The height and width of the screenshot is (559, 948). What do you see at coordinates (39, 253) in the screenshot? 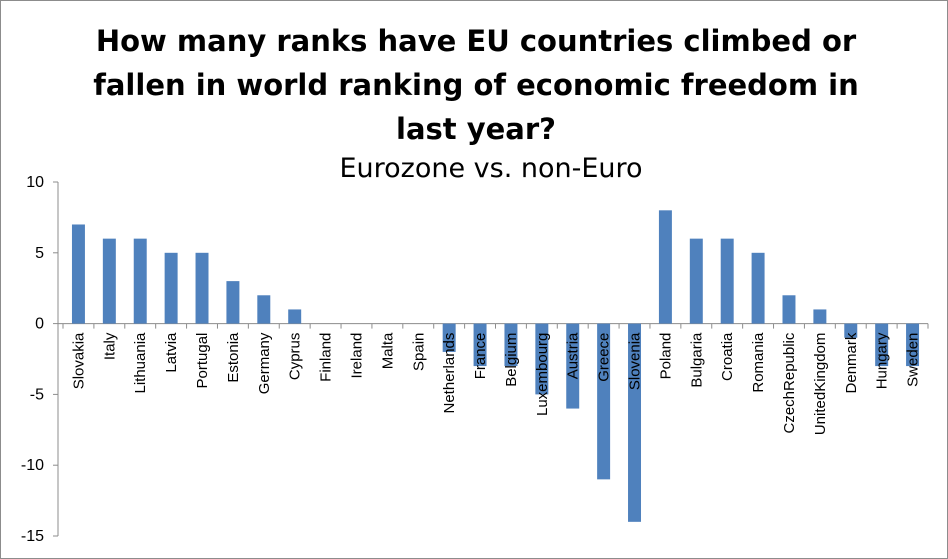
I see `y-tick-label: 5` at bounding box center [39, 253].